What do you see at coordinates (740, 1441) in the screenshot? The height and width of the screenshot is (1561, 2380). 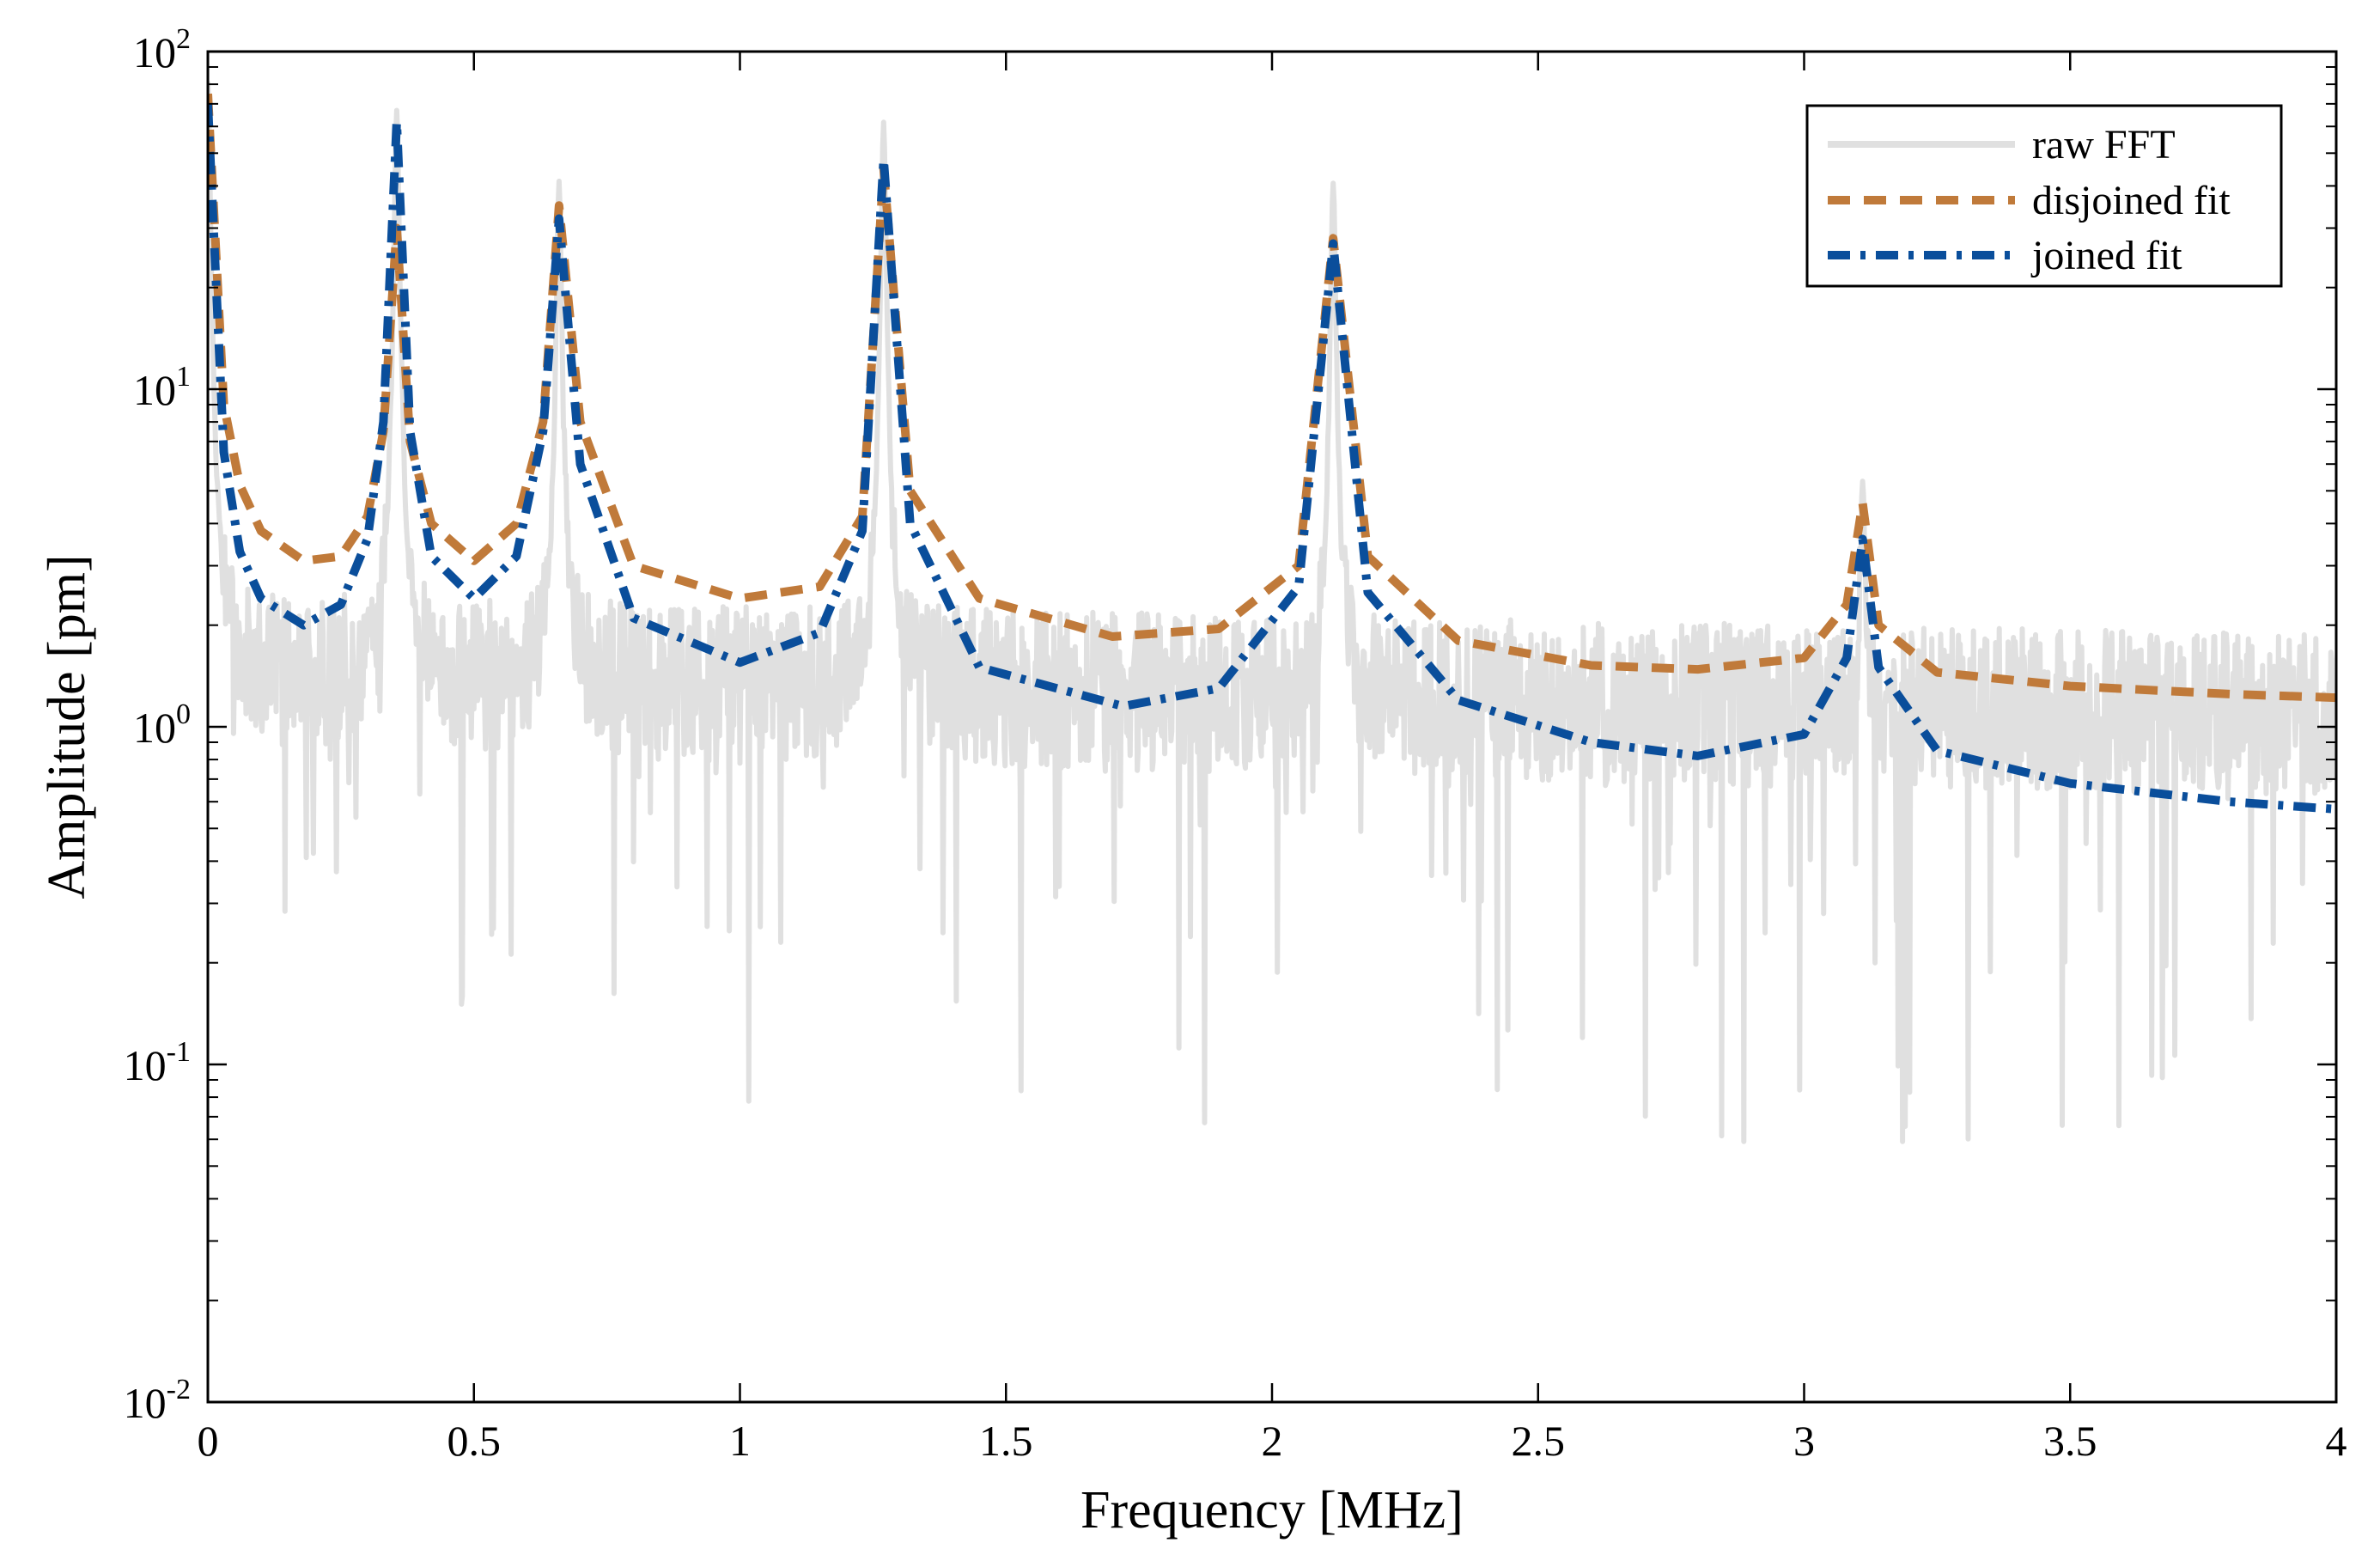 I see `x-tick-label: 1` at bounding box center [740, 1441].